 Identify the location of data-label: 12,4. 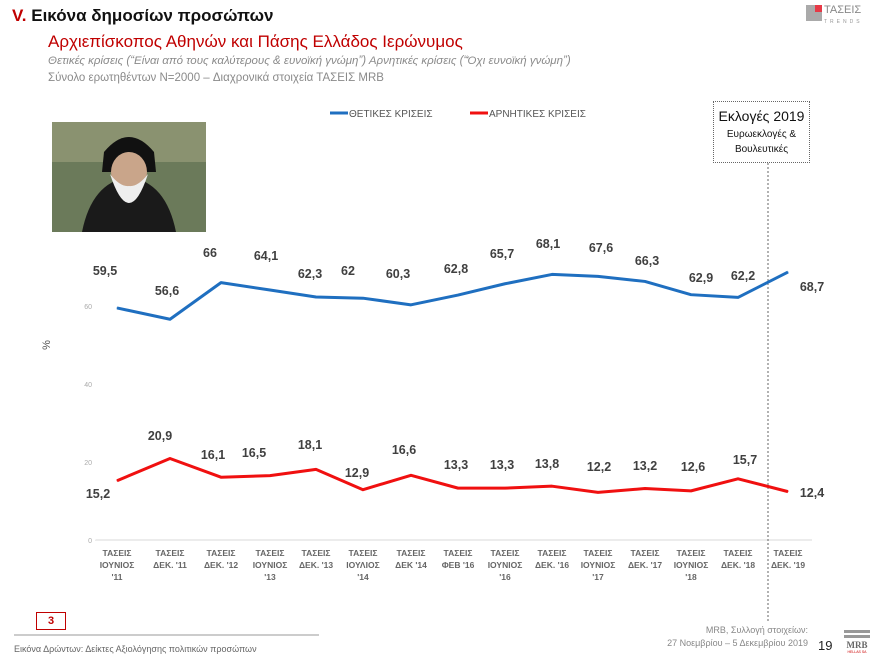
(812, 493).